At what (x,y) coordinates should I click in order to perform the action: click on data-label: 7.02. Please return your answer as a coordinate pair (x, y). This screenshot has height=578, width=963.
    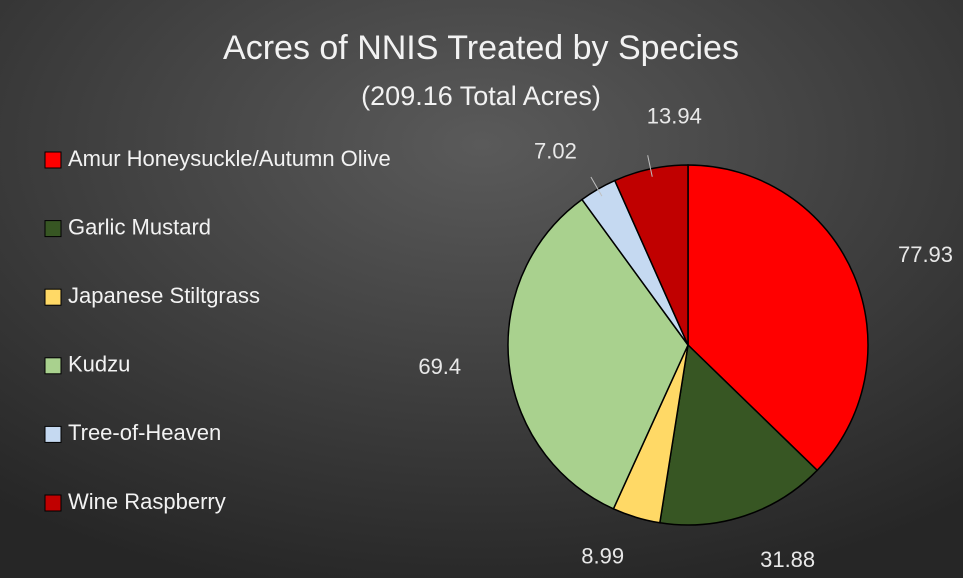
    Looking at the image, I should click on (555, 151).